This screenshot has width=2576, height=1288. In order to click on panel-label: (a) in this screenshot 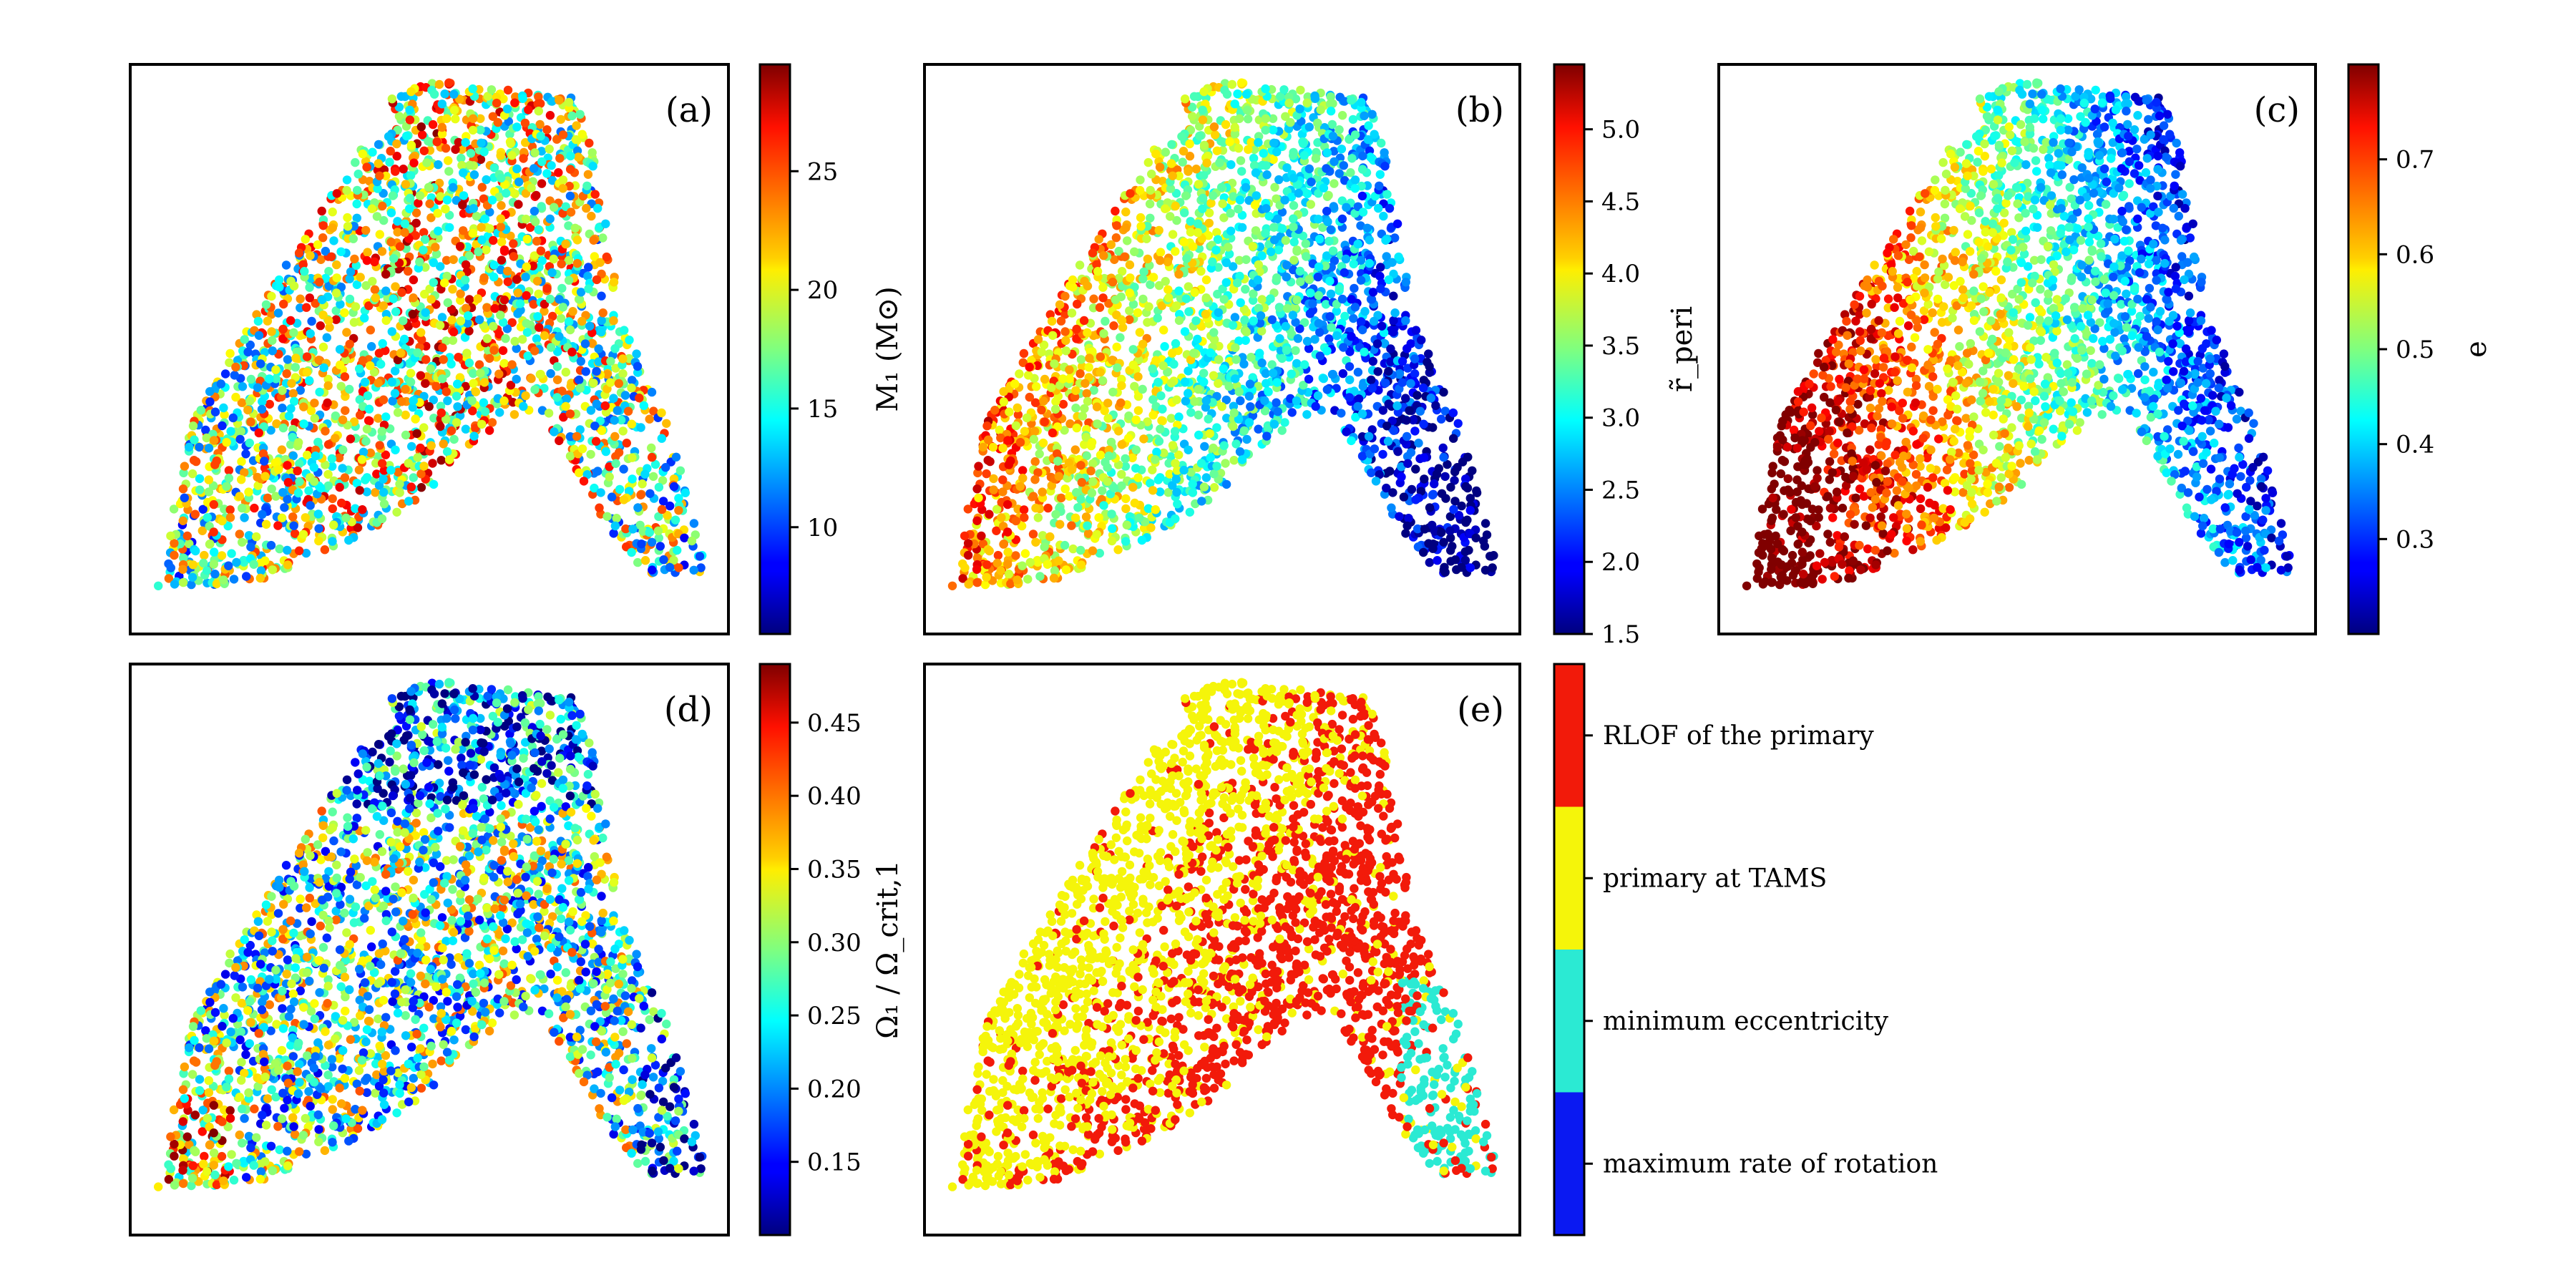, I will do `click(689, 110)`.